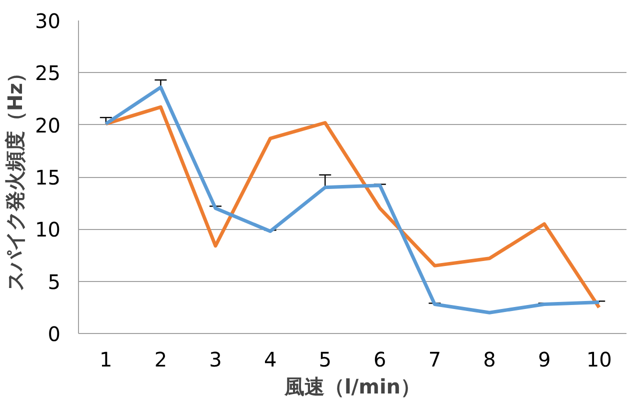  What do you see at coordinates (544, 360) in the screenshot?
I see `x-tick-label: 9` at bounding box center [544, 360].